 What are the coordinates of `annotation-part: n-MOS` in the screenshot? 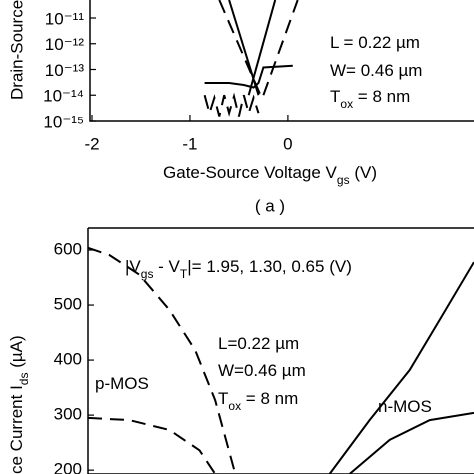 It's located at (405, 406).